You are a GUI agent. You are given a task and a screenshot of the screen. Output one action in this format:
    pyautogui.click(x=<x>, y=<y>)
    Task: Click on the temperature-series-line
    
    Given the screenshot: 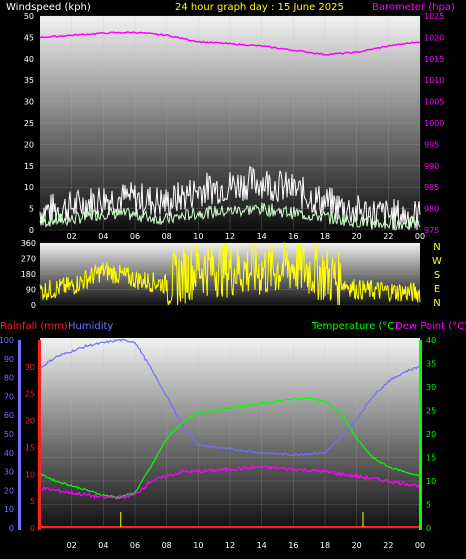 What is the action you would take?
    pyautogui.click(x=230, y=448)
    